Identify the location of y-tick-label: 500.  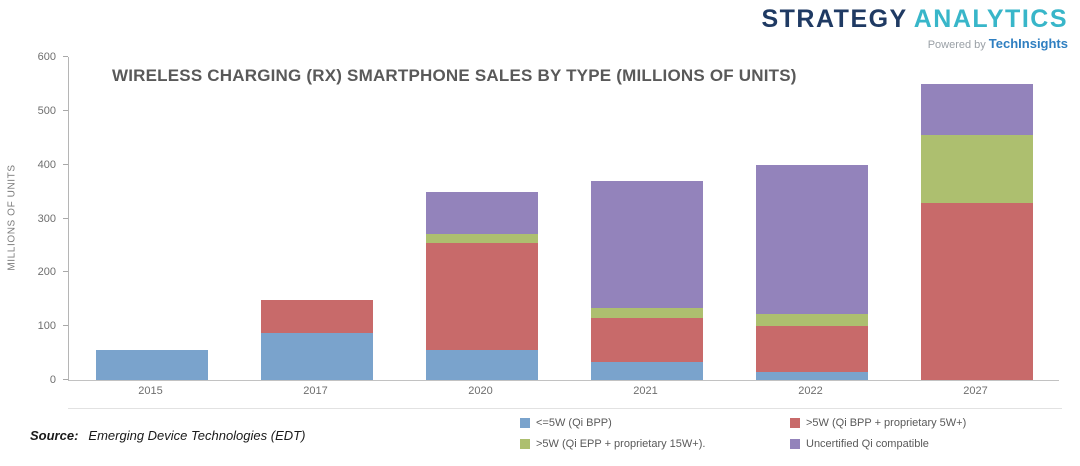
(46, 110).